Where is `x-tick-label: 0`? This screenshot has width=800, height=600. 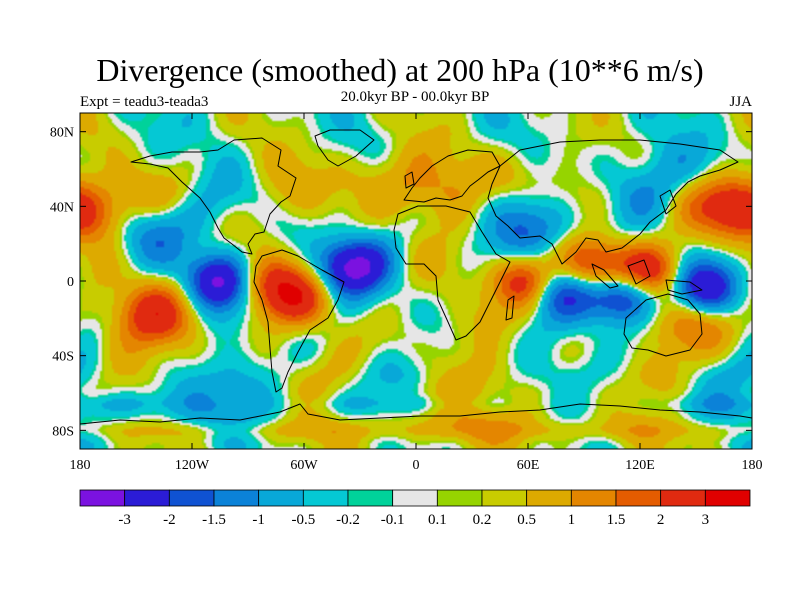
x-tick-label: 0 is located at coordinates (416, 465).